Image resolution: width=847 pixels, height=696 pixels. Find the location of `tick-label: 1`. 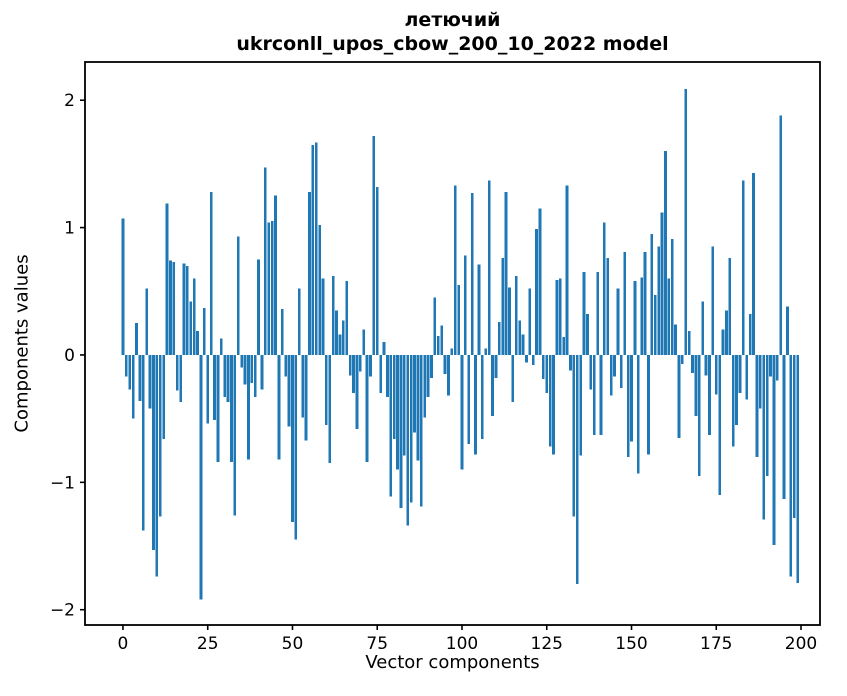

tick-label: 1 is located at coordinates (69, 229).